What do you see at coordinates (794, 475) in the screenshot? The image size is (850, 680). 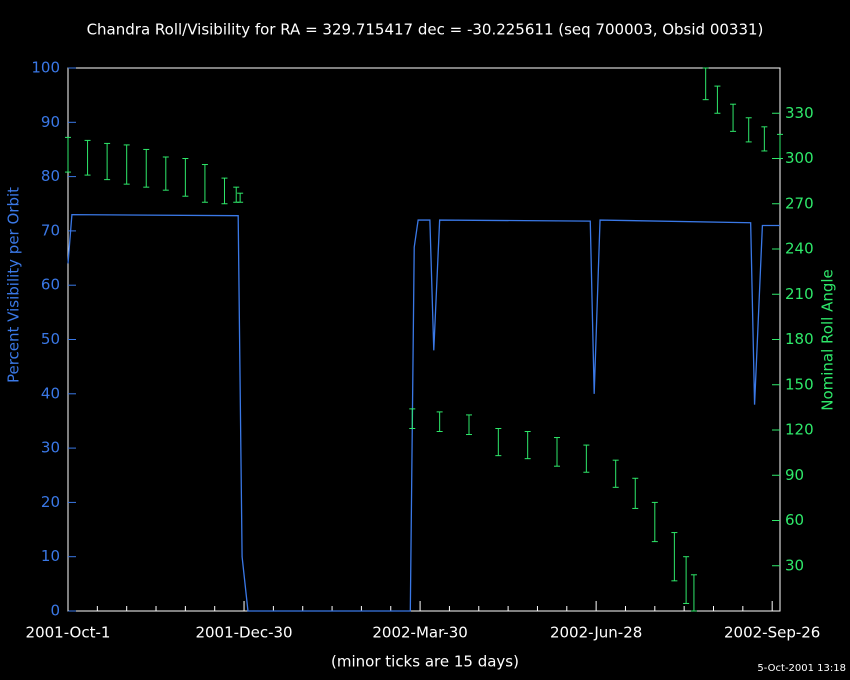 I see `y2-tick-label: 90` at bounding box center [794, 475].